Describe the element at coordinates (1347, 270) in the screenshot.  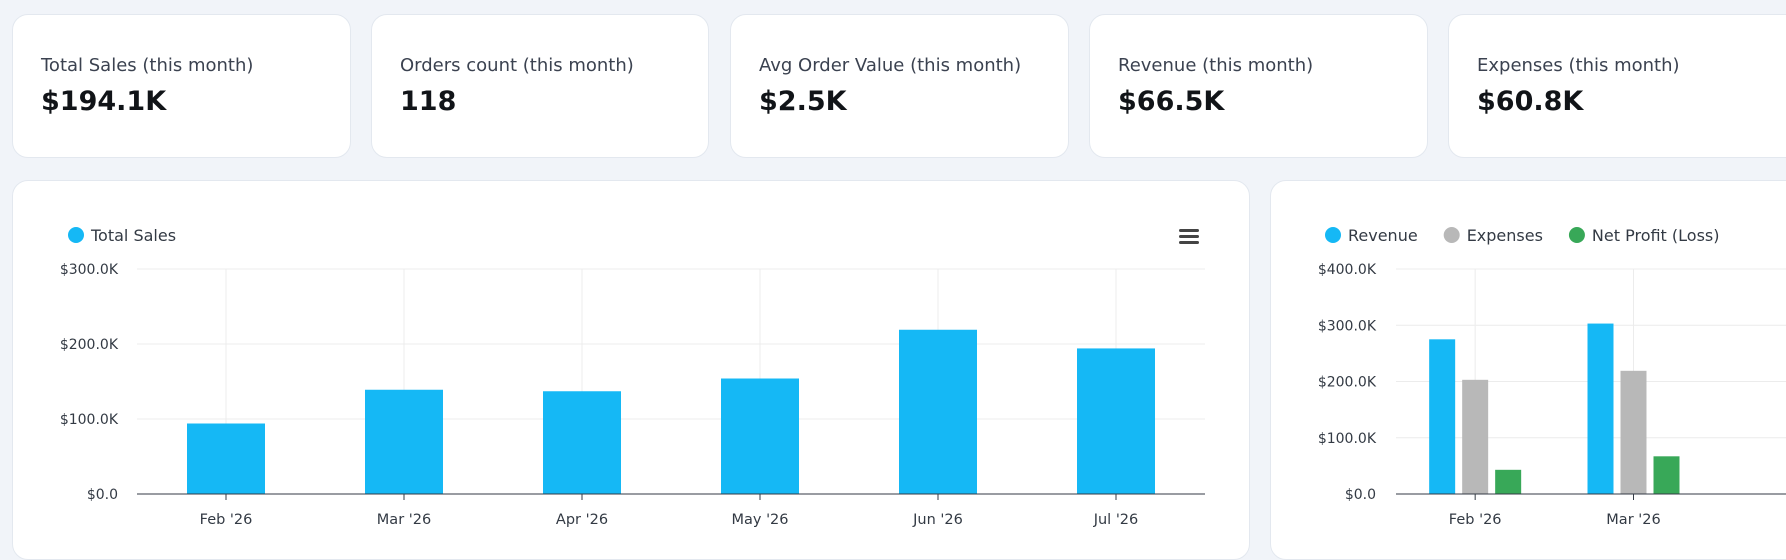
I see `y-tick-label: $400.0K` at that location.